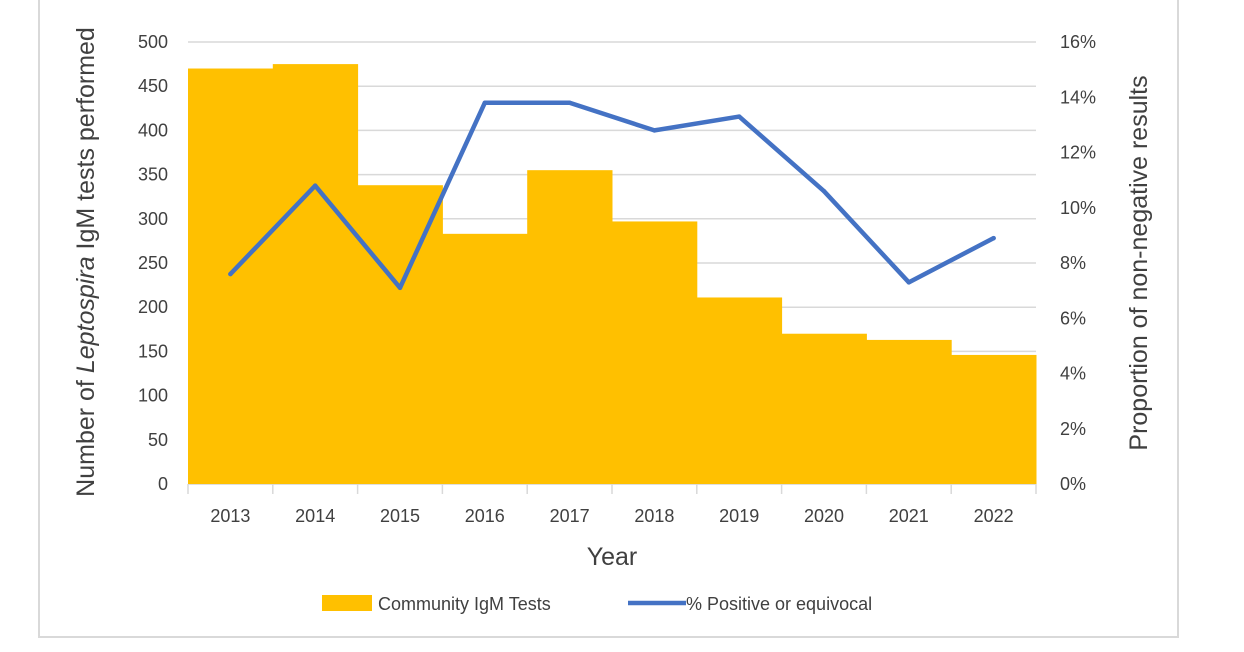 This screenshot has width=1244, height=652. What do you see at coordinates (994, 516) in the screenshot?
I see `x-tick-label: 2022` at bounding box center [994, 516].